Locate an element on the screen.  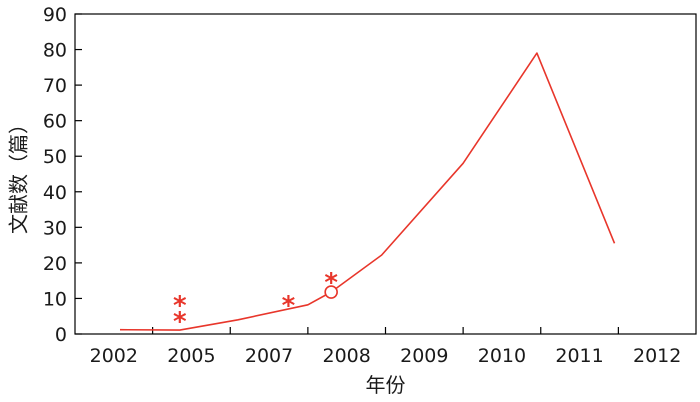
y-tick-label: 60 is located at coordinates (55, 122).